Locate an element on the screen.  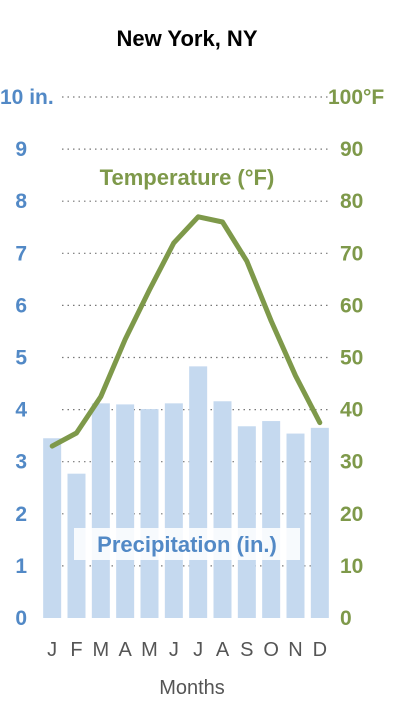
left-axis-ticks: 0 1 2 3 4 5 6 7 8 9 10 in. is located at coordinates (27, 358).